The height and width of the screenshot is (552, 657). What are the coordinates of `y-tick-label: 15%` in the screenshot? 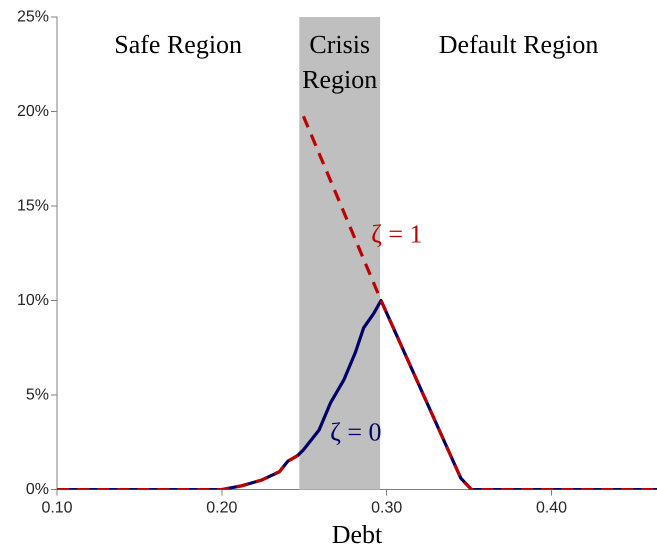 It's located at (32, 205).